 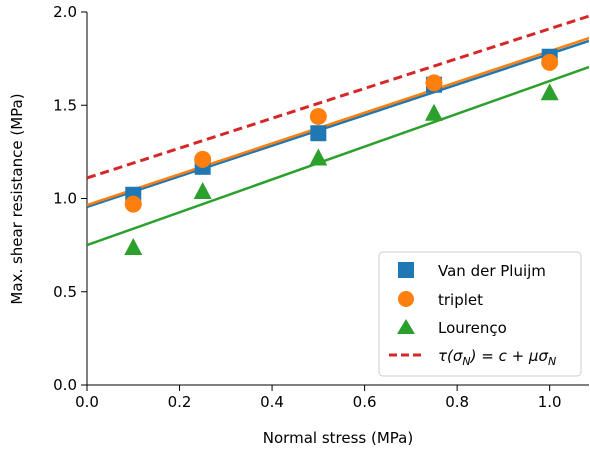 What do you see at coordinates (492, 271) in the screenshot?
I see `legend-label-van-der-pluijm: Van der Pluijm` at bounding box center [492, 271].